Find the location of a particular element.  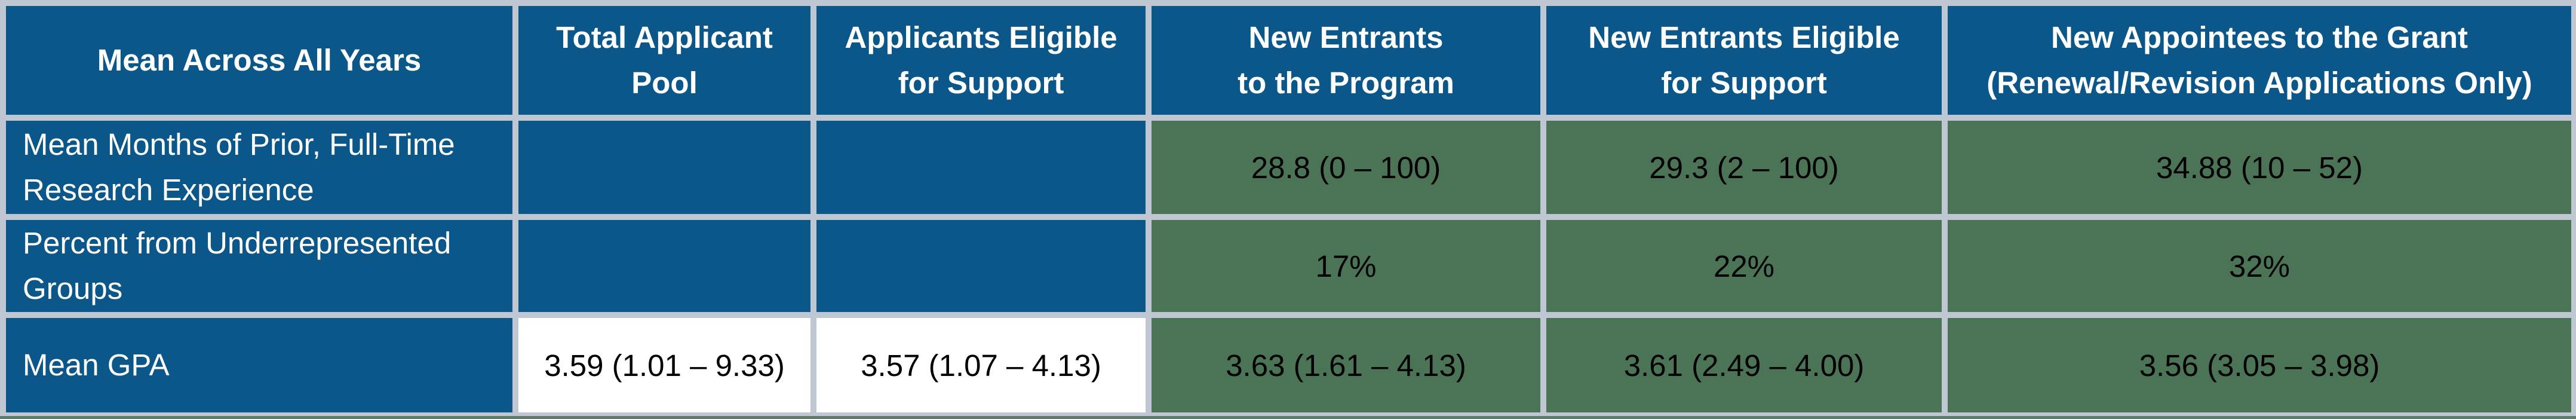

cell-percent-urg-new-entrants-eligible: 22% is located at coordinates (1744, 266).